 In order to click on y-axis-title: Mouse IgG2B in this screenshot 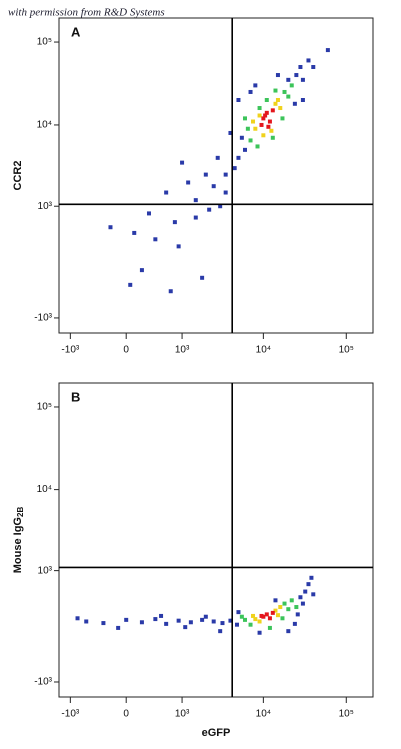, I will do `click(18, 540)`.